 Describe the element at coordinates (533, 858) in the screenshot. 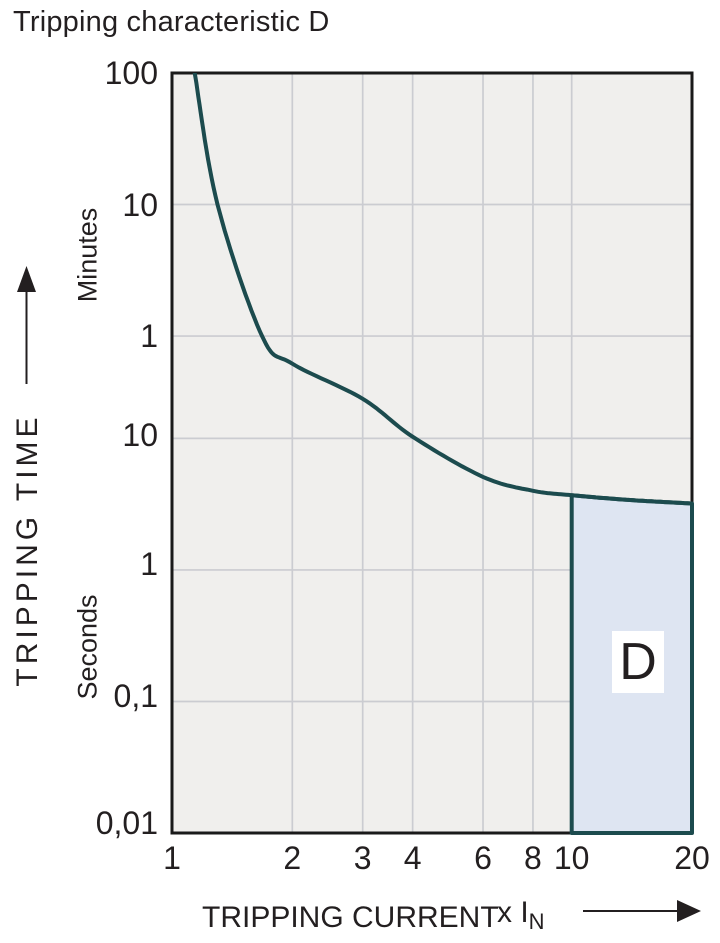

I see `x-tick-label: 8` at that location.